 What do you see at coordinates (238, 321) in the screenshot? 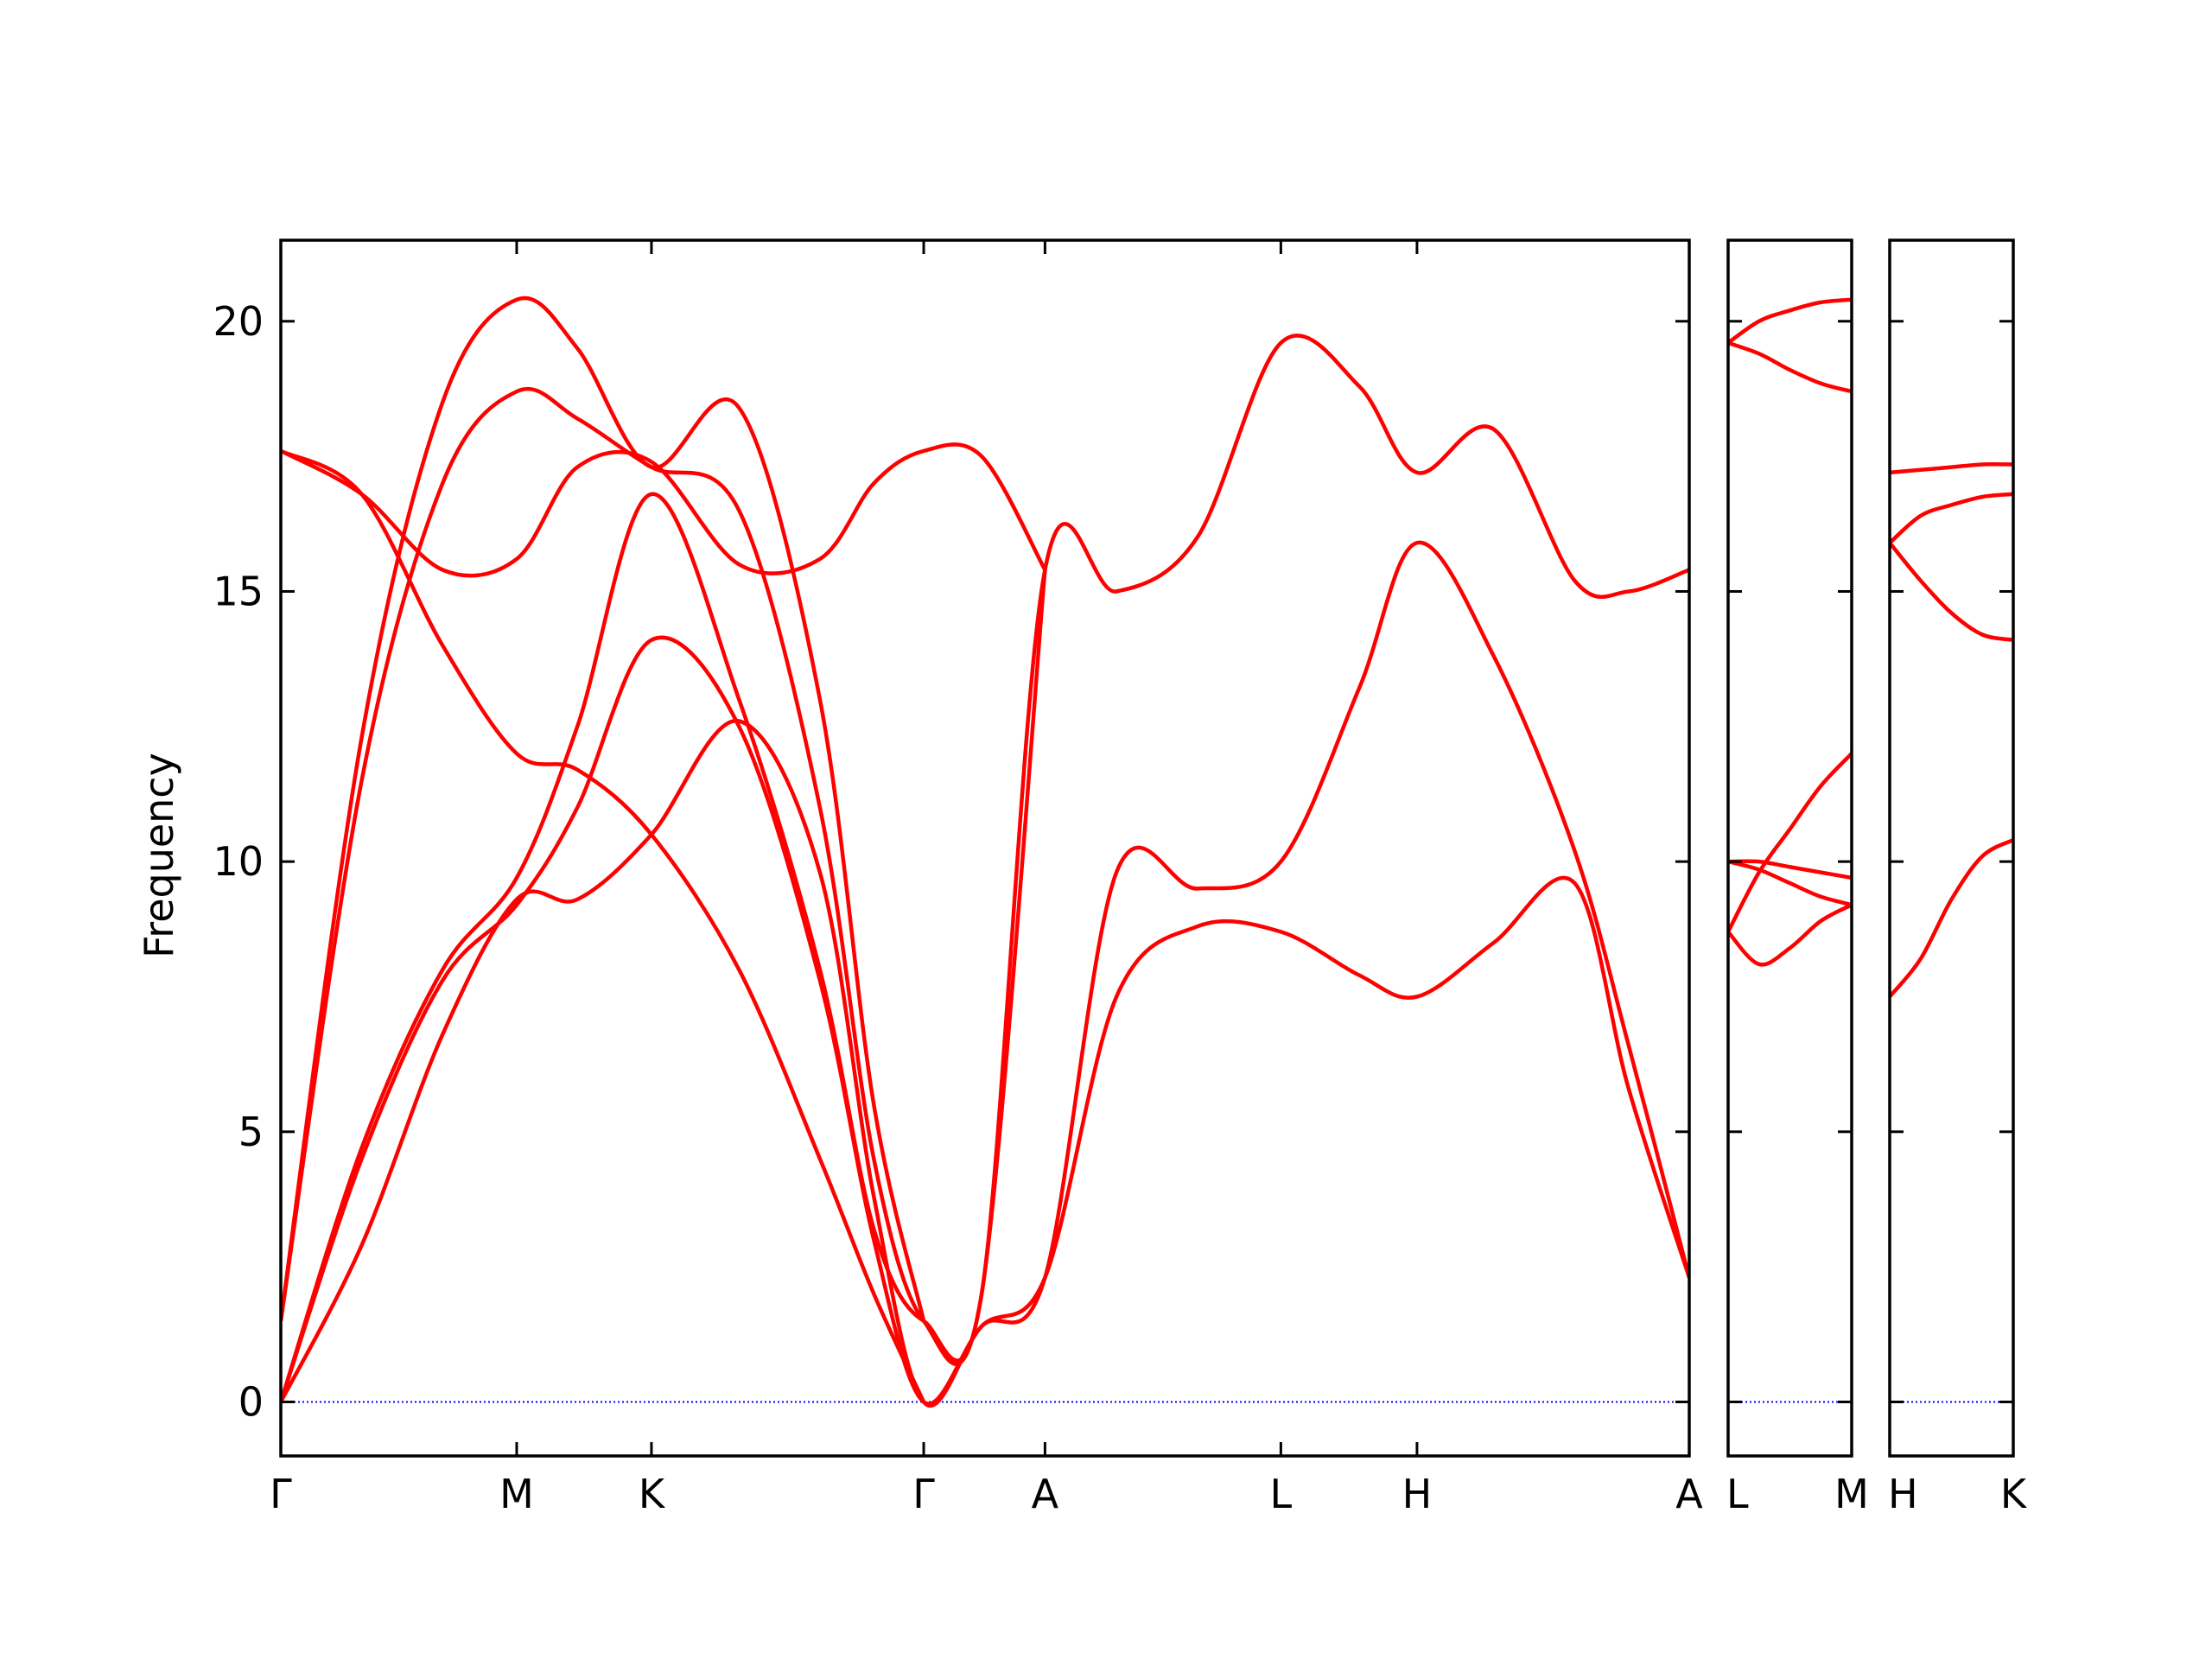
I see `y-tick-label: 20` at bounding box center [238, 321].